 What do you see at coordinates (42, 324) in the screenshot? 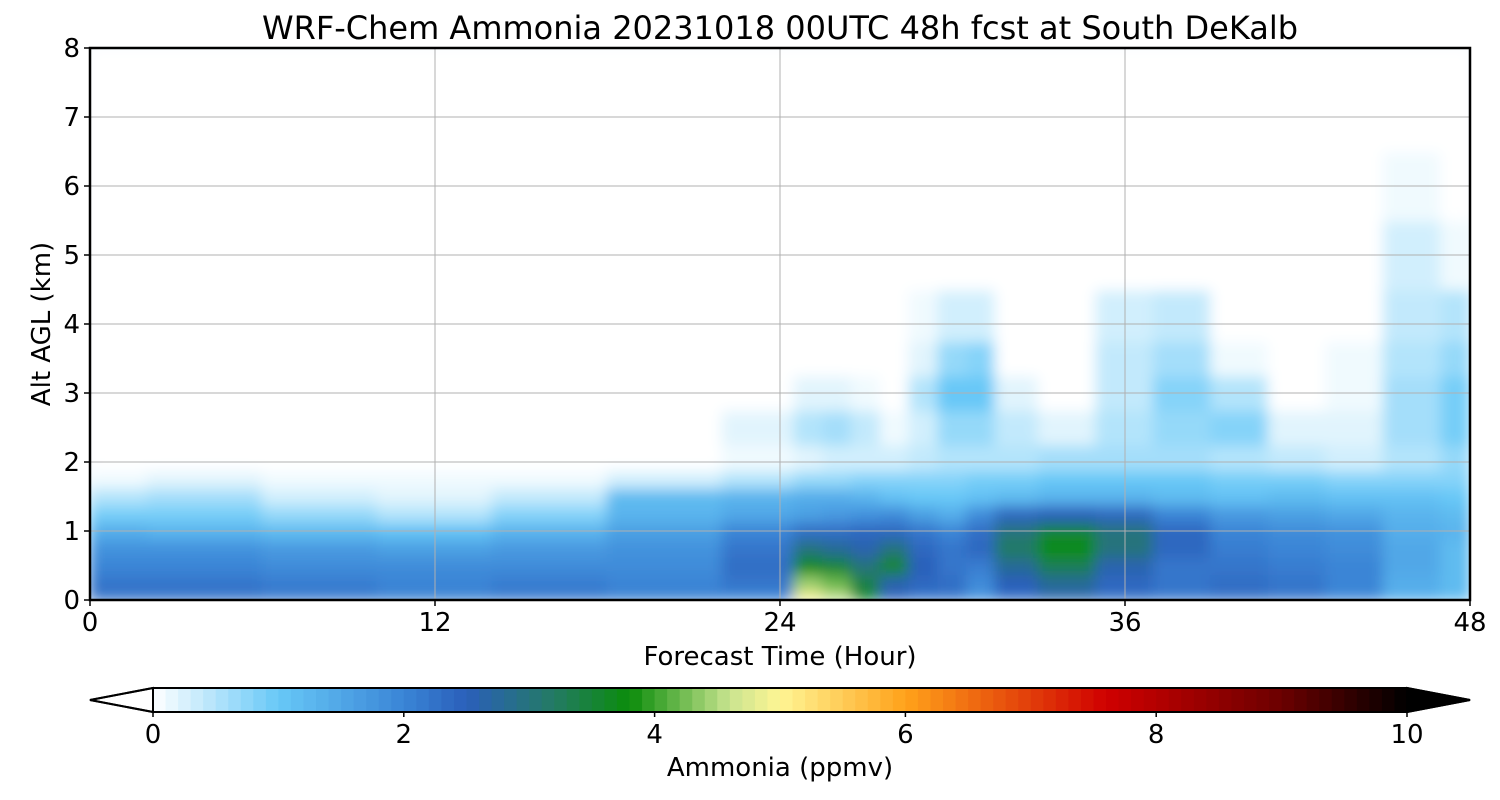
I see `y-axis-label: Alt AGL (km)` at bounding box center [42, 324].